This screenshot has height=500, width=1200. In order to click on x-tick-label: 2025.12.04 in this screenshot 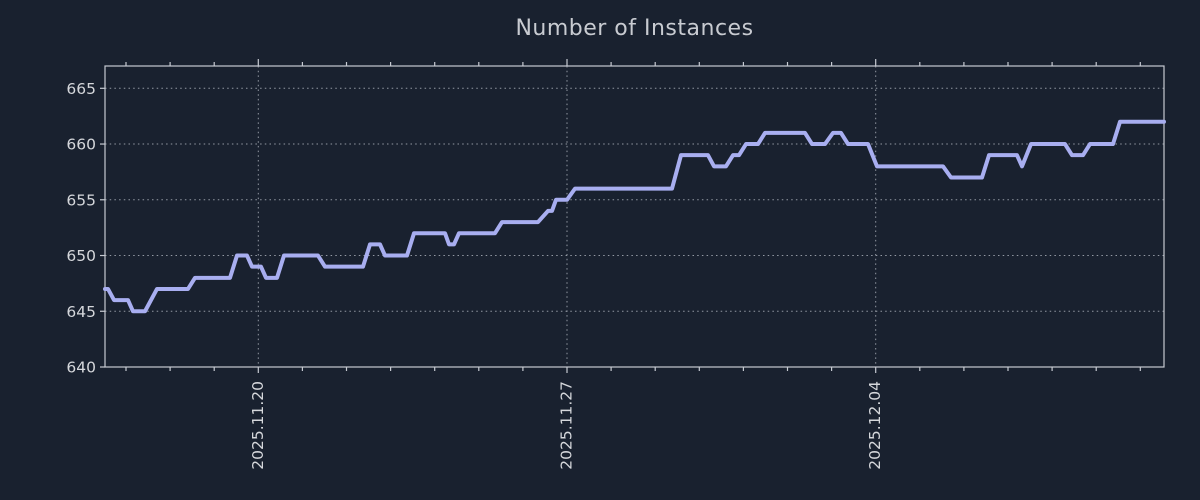, I will do `click(875, 425)`.